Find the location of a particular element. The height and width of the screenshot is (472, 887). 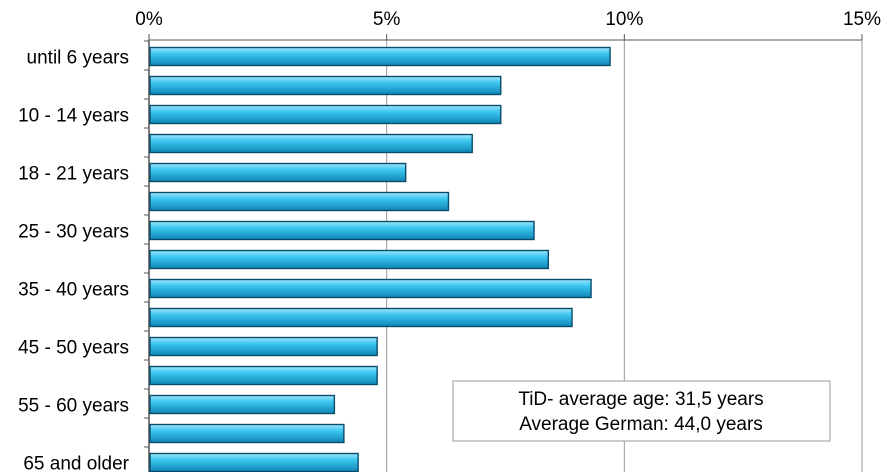

note-box is located at coordinates (641, 411).